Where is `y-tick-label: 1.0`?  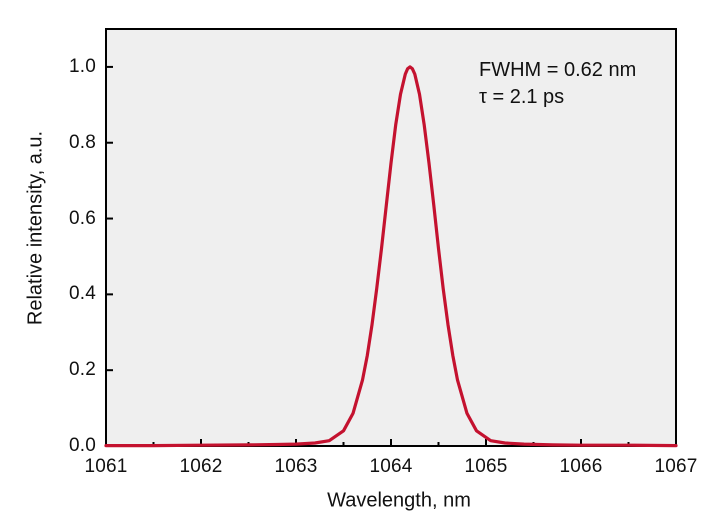
y-tick-label: 1.0 is located at coordinates (82, 66).